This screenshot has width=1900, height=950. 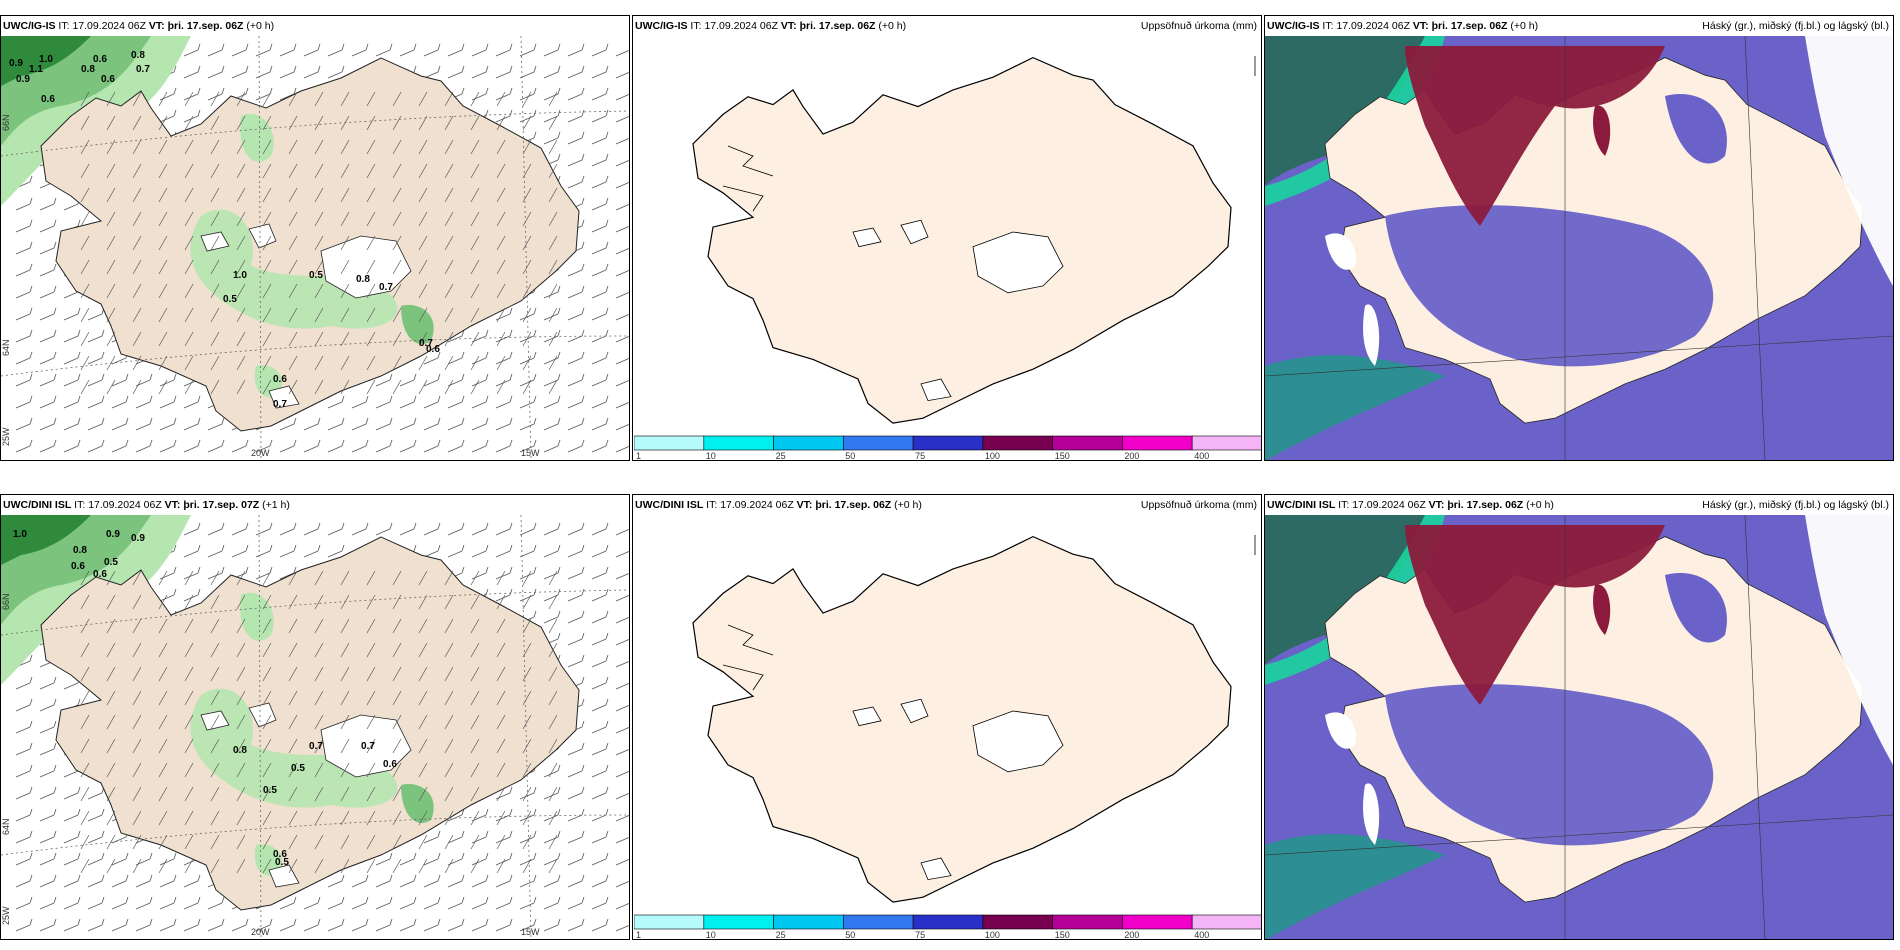 What do you see at coordinates (316, 275) in the screenshot?
I see `precip-value-label: 0.5` at bounding box center [316, 275].